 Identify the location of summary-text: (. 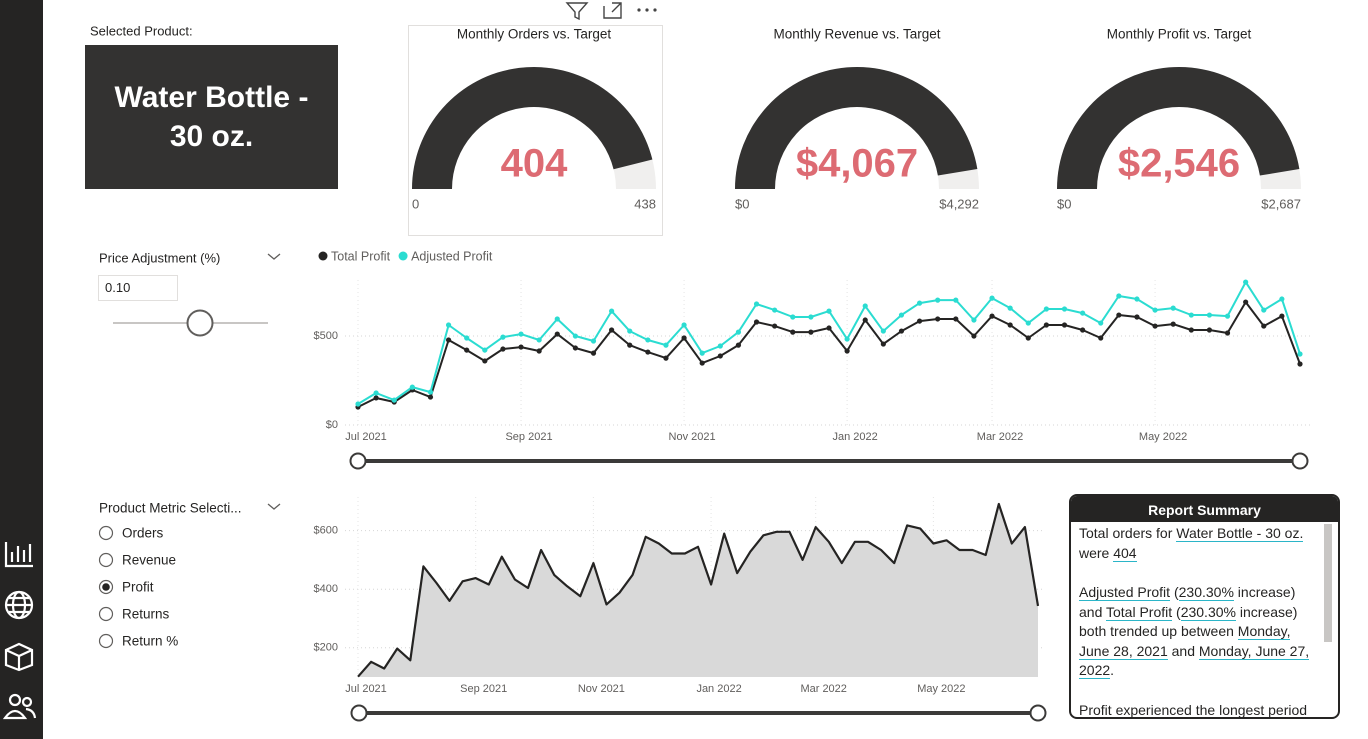
(1176, 611).